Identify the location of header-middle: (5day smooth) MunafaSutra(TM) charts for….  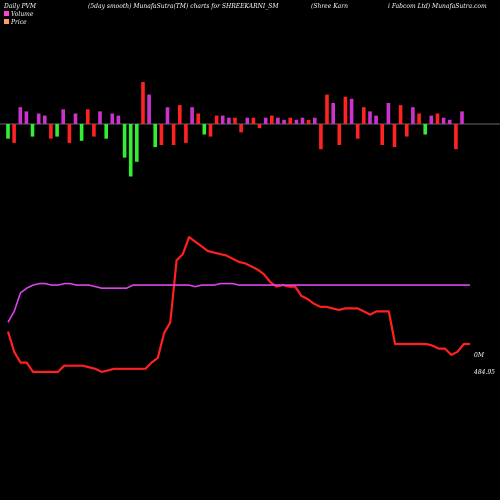
(183, 6).